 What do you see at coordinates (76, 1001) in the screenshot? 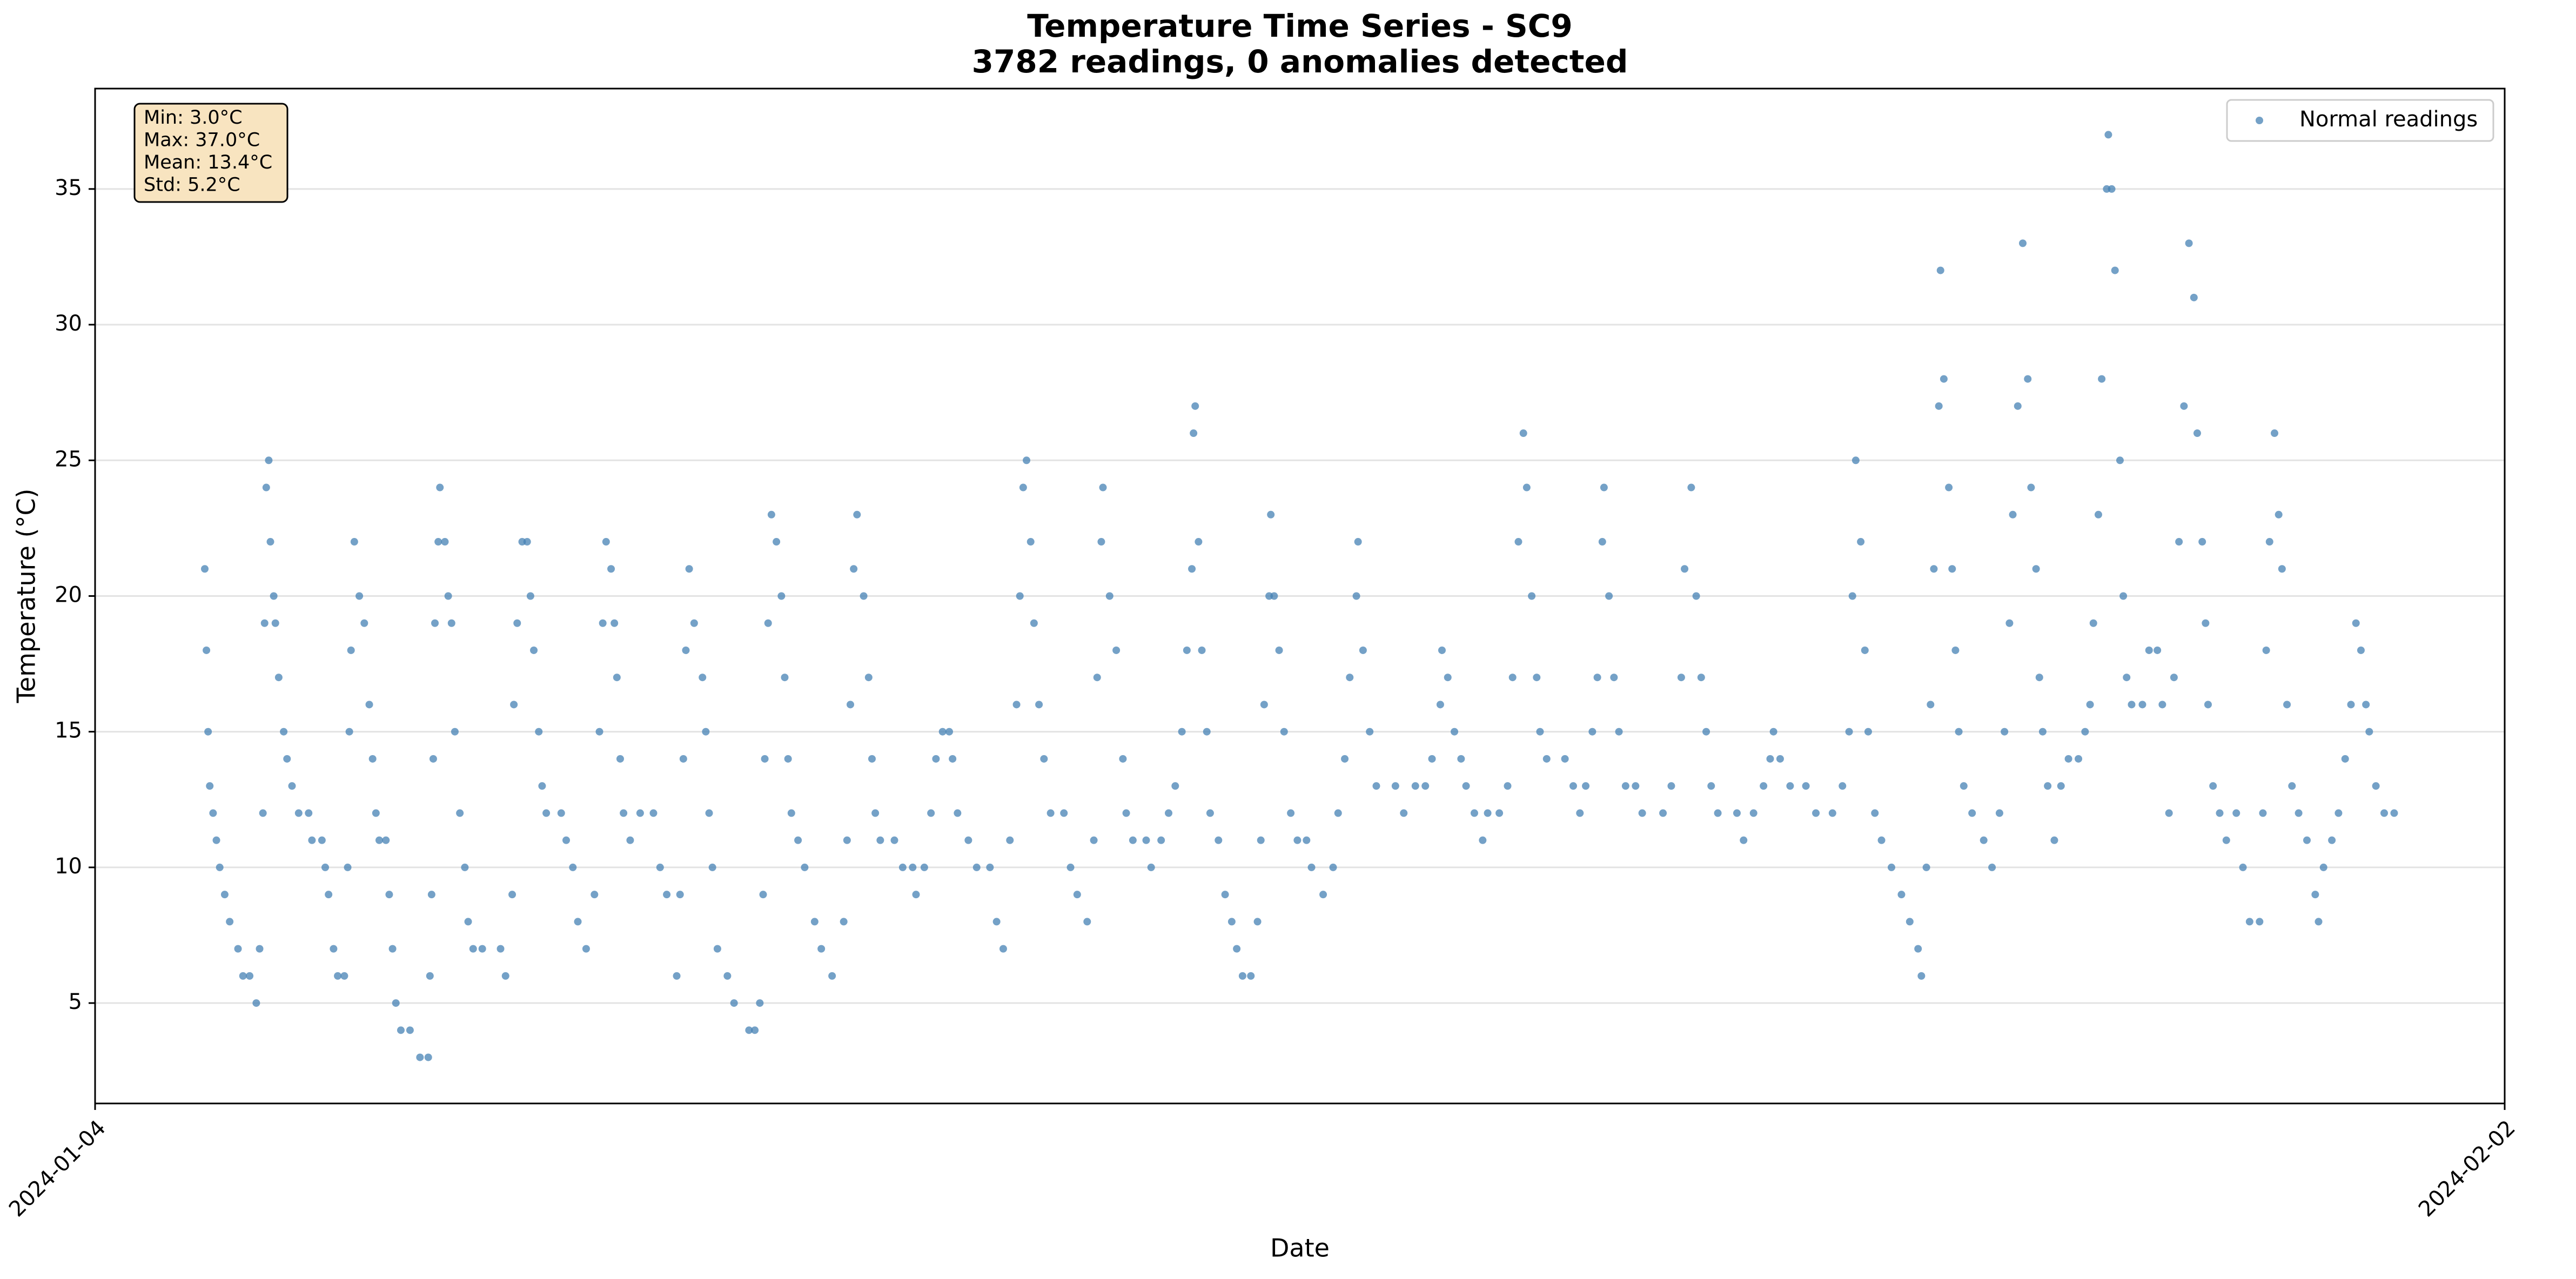
I see `y-tick-label: 5` at bounding box center [76, 1001].